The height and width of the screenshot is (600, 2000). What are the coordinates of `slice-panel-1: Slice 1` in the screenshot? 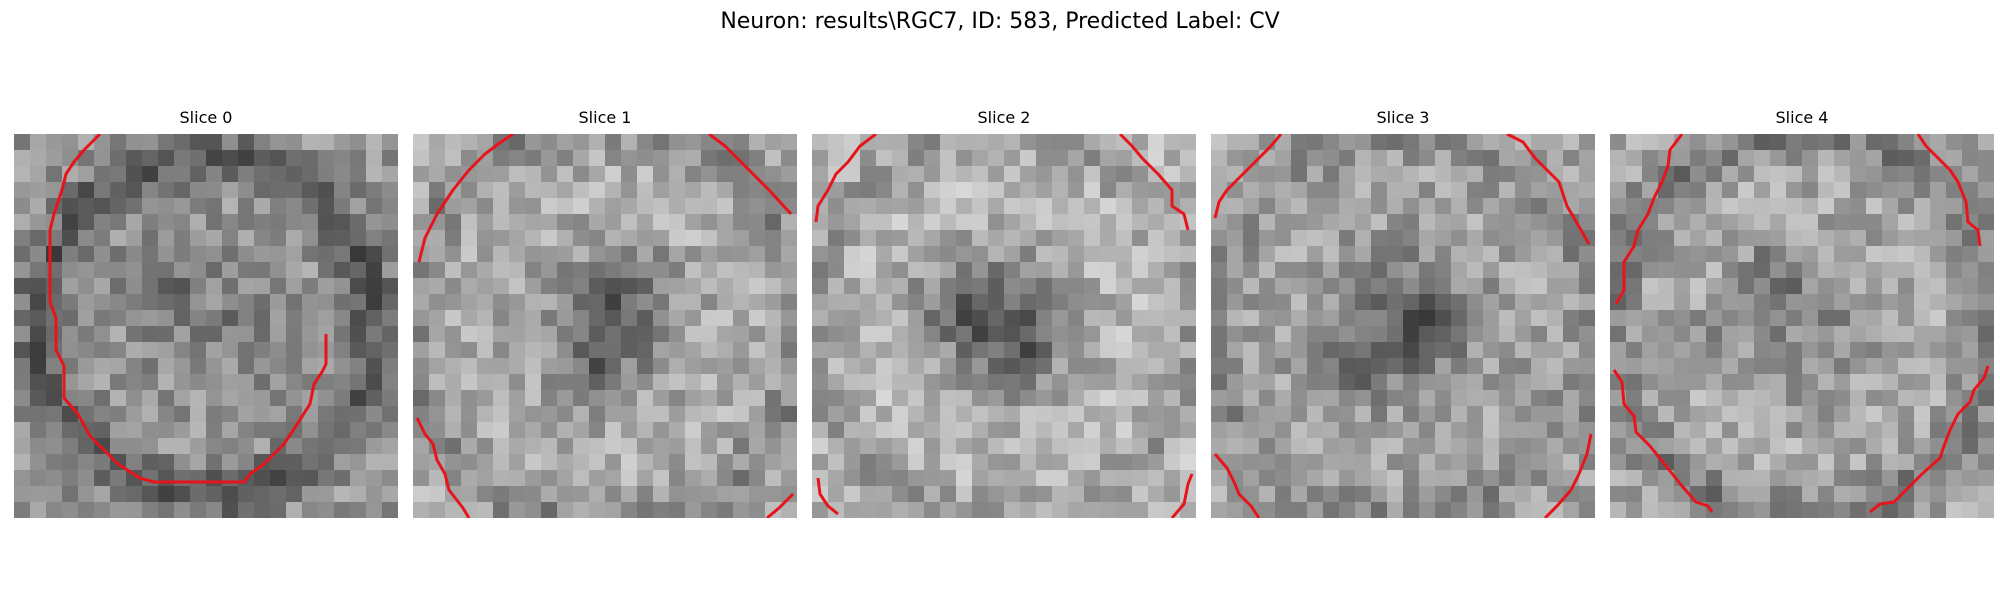 It's located at (605, 313).